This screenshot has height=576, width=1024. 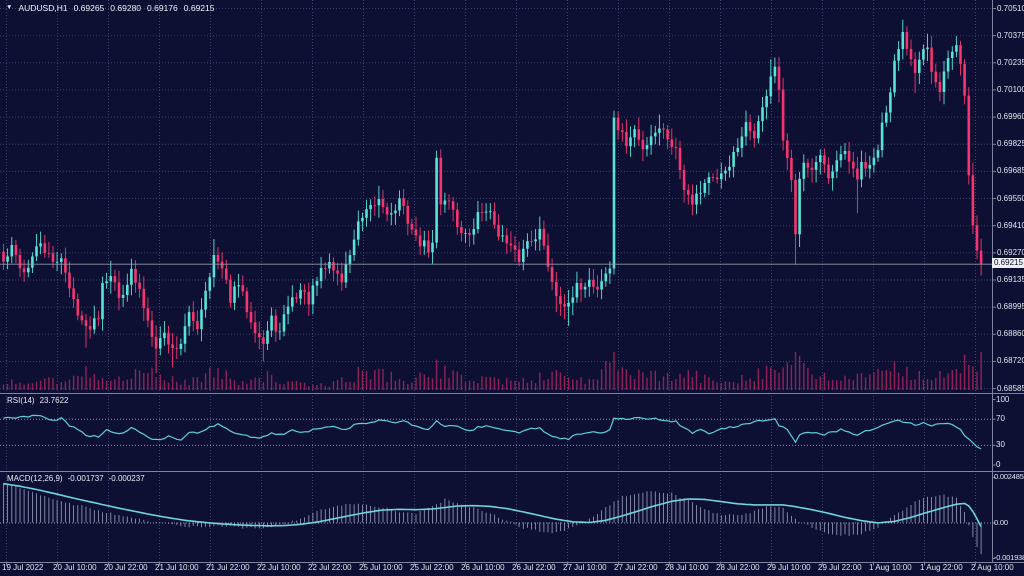 What do you see at coordinates (738, 567) in the screenshot?
I see `time-axis-label: 28 Jul 22:00` at bounding box center [738, 567].